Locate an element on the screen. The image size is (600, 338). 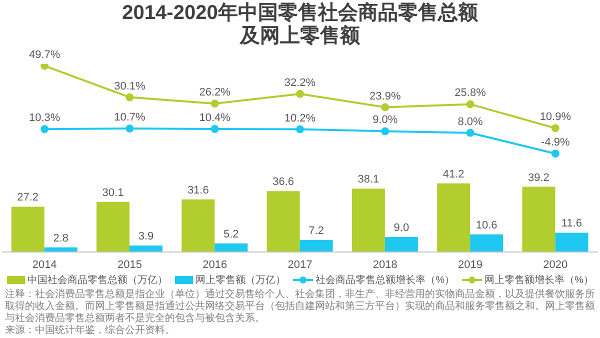
x-tick-label: 2016 is located at coordinates (215, 264).